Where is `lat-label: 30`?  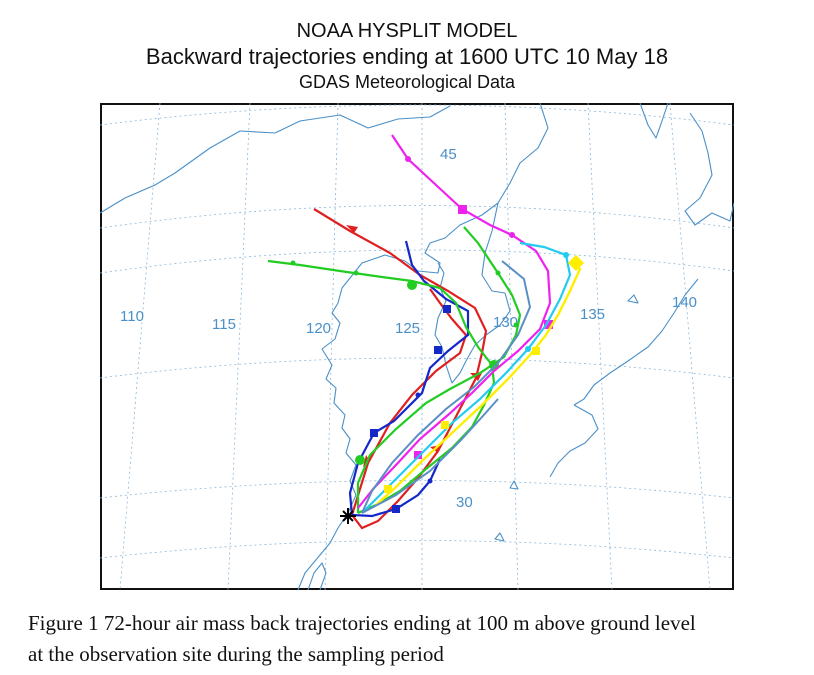 lat-label: 30 is located at coordinates (464, 502).